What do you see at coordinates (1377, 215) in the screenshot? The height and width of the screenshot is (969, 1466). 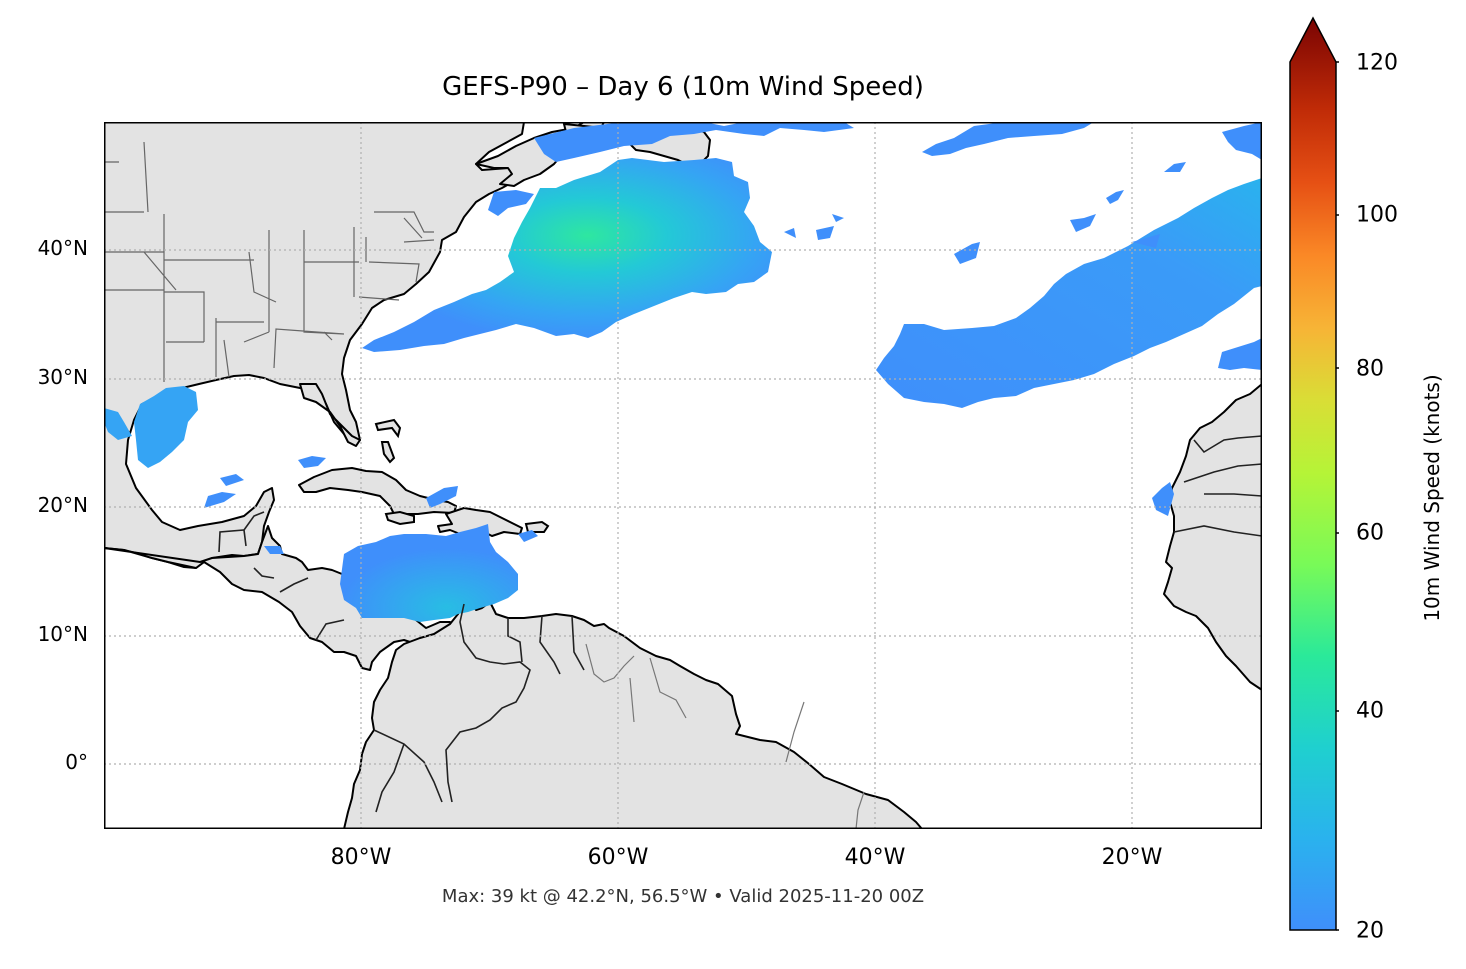 I see `colorbar-tick-100: 100` at bounding box center [1377, 215].